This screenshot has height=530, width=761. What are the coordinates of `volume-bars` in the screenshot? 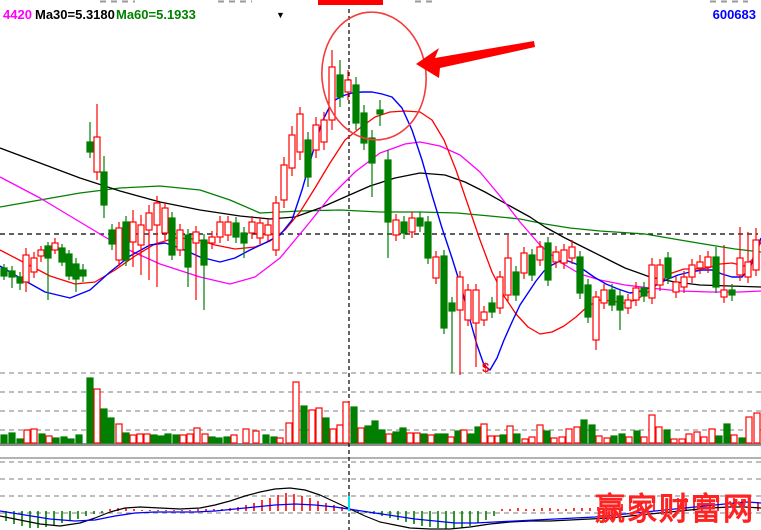 It's located at (380, 410).